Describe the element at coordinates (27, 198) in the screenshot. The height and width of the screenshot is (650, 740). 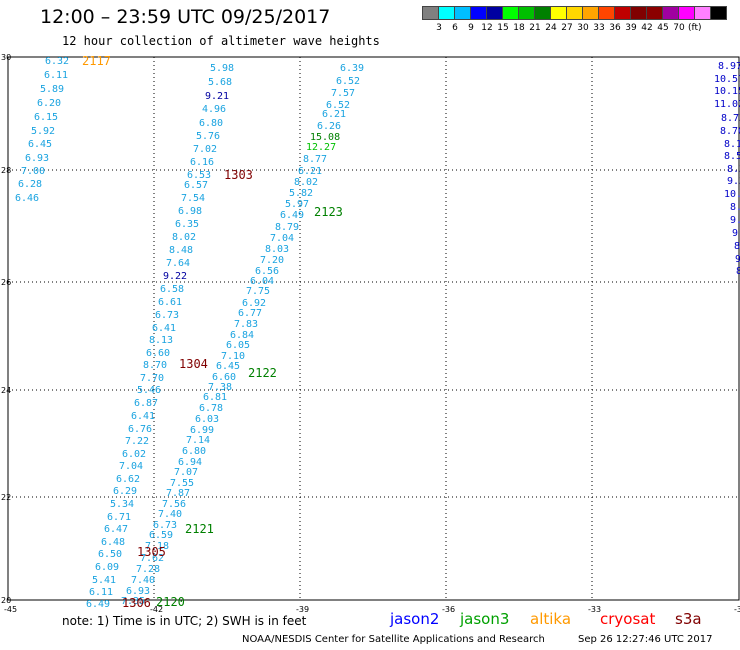
I see `wave-height-value: 6.46` at that location.